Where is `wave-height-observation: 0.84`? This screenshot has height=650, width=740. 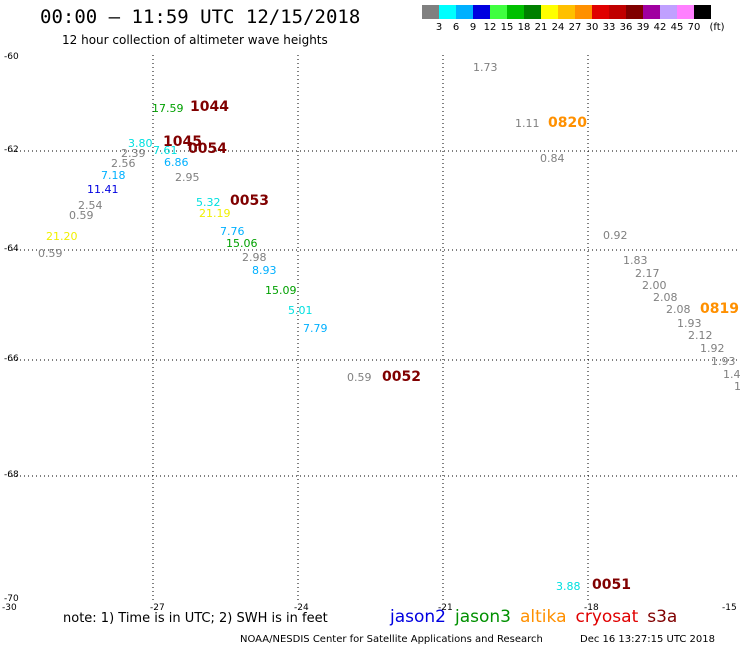
wave-height-observation: 0.84 is located at coordinates (552, 158).